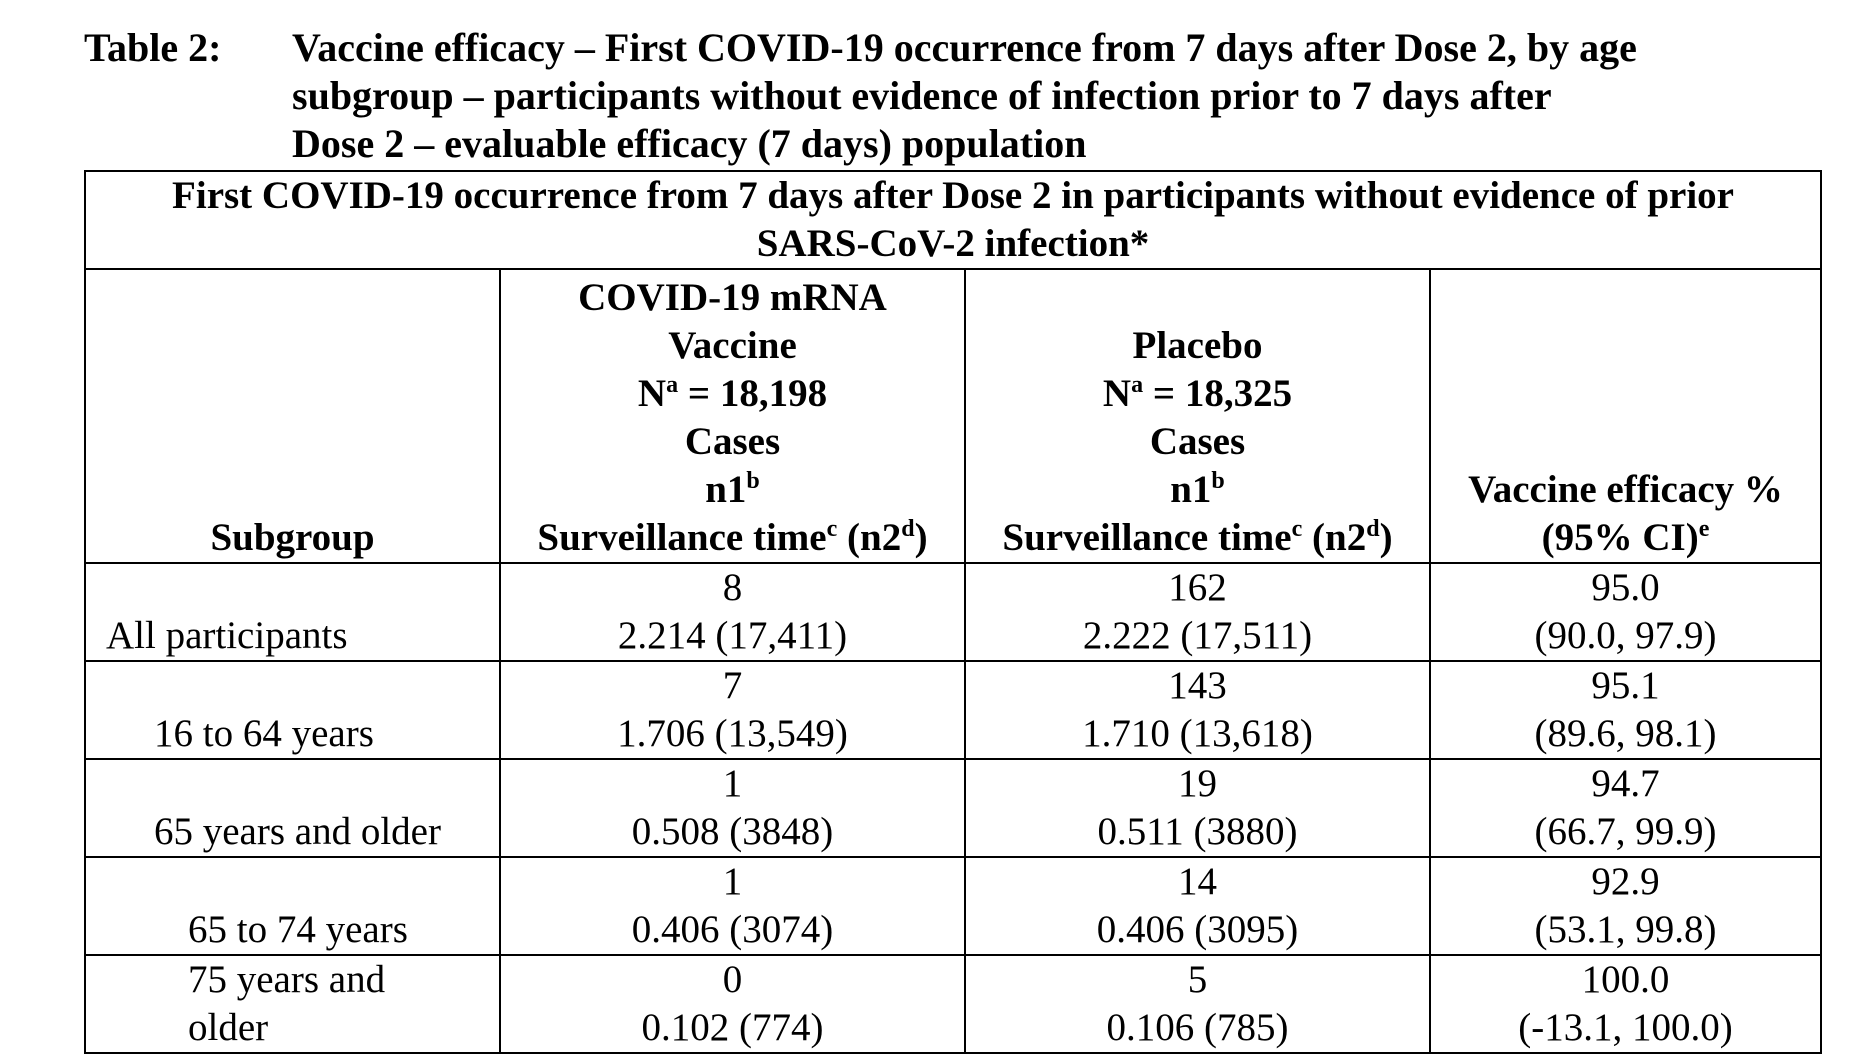 The image size is (1856, 1058). Describe the element at coordinates (1197, 783) in the screenshot. I see `cases-value: 19` at that location.